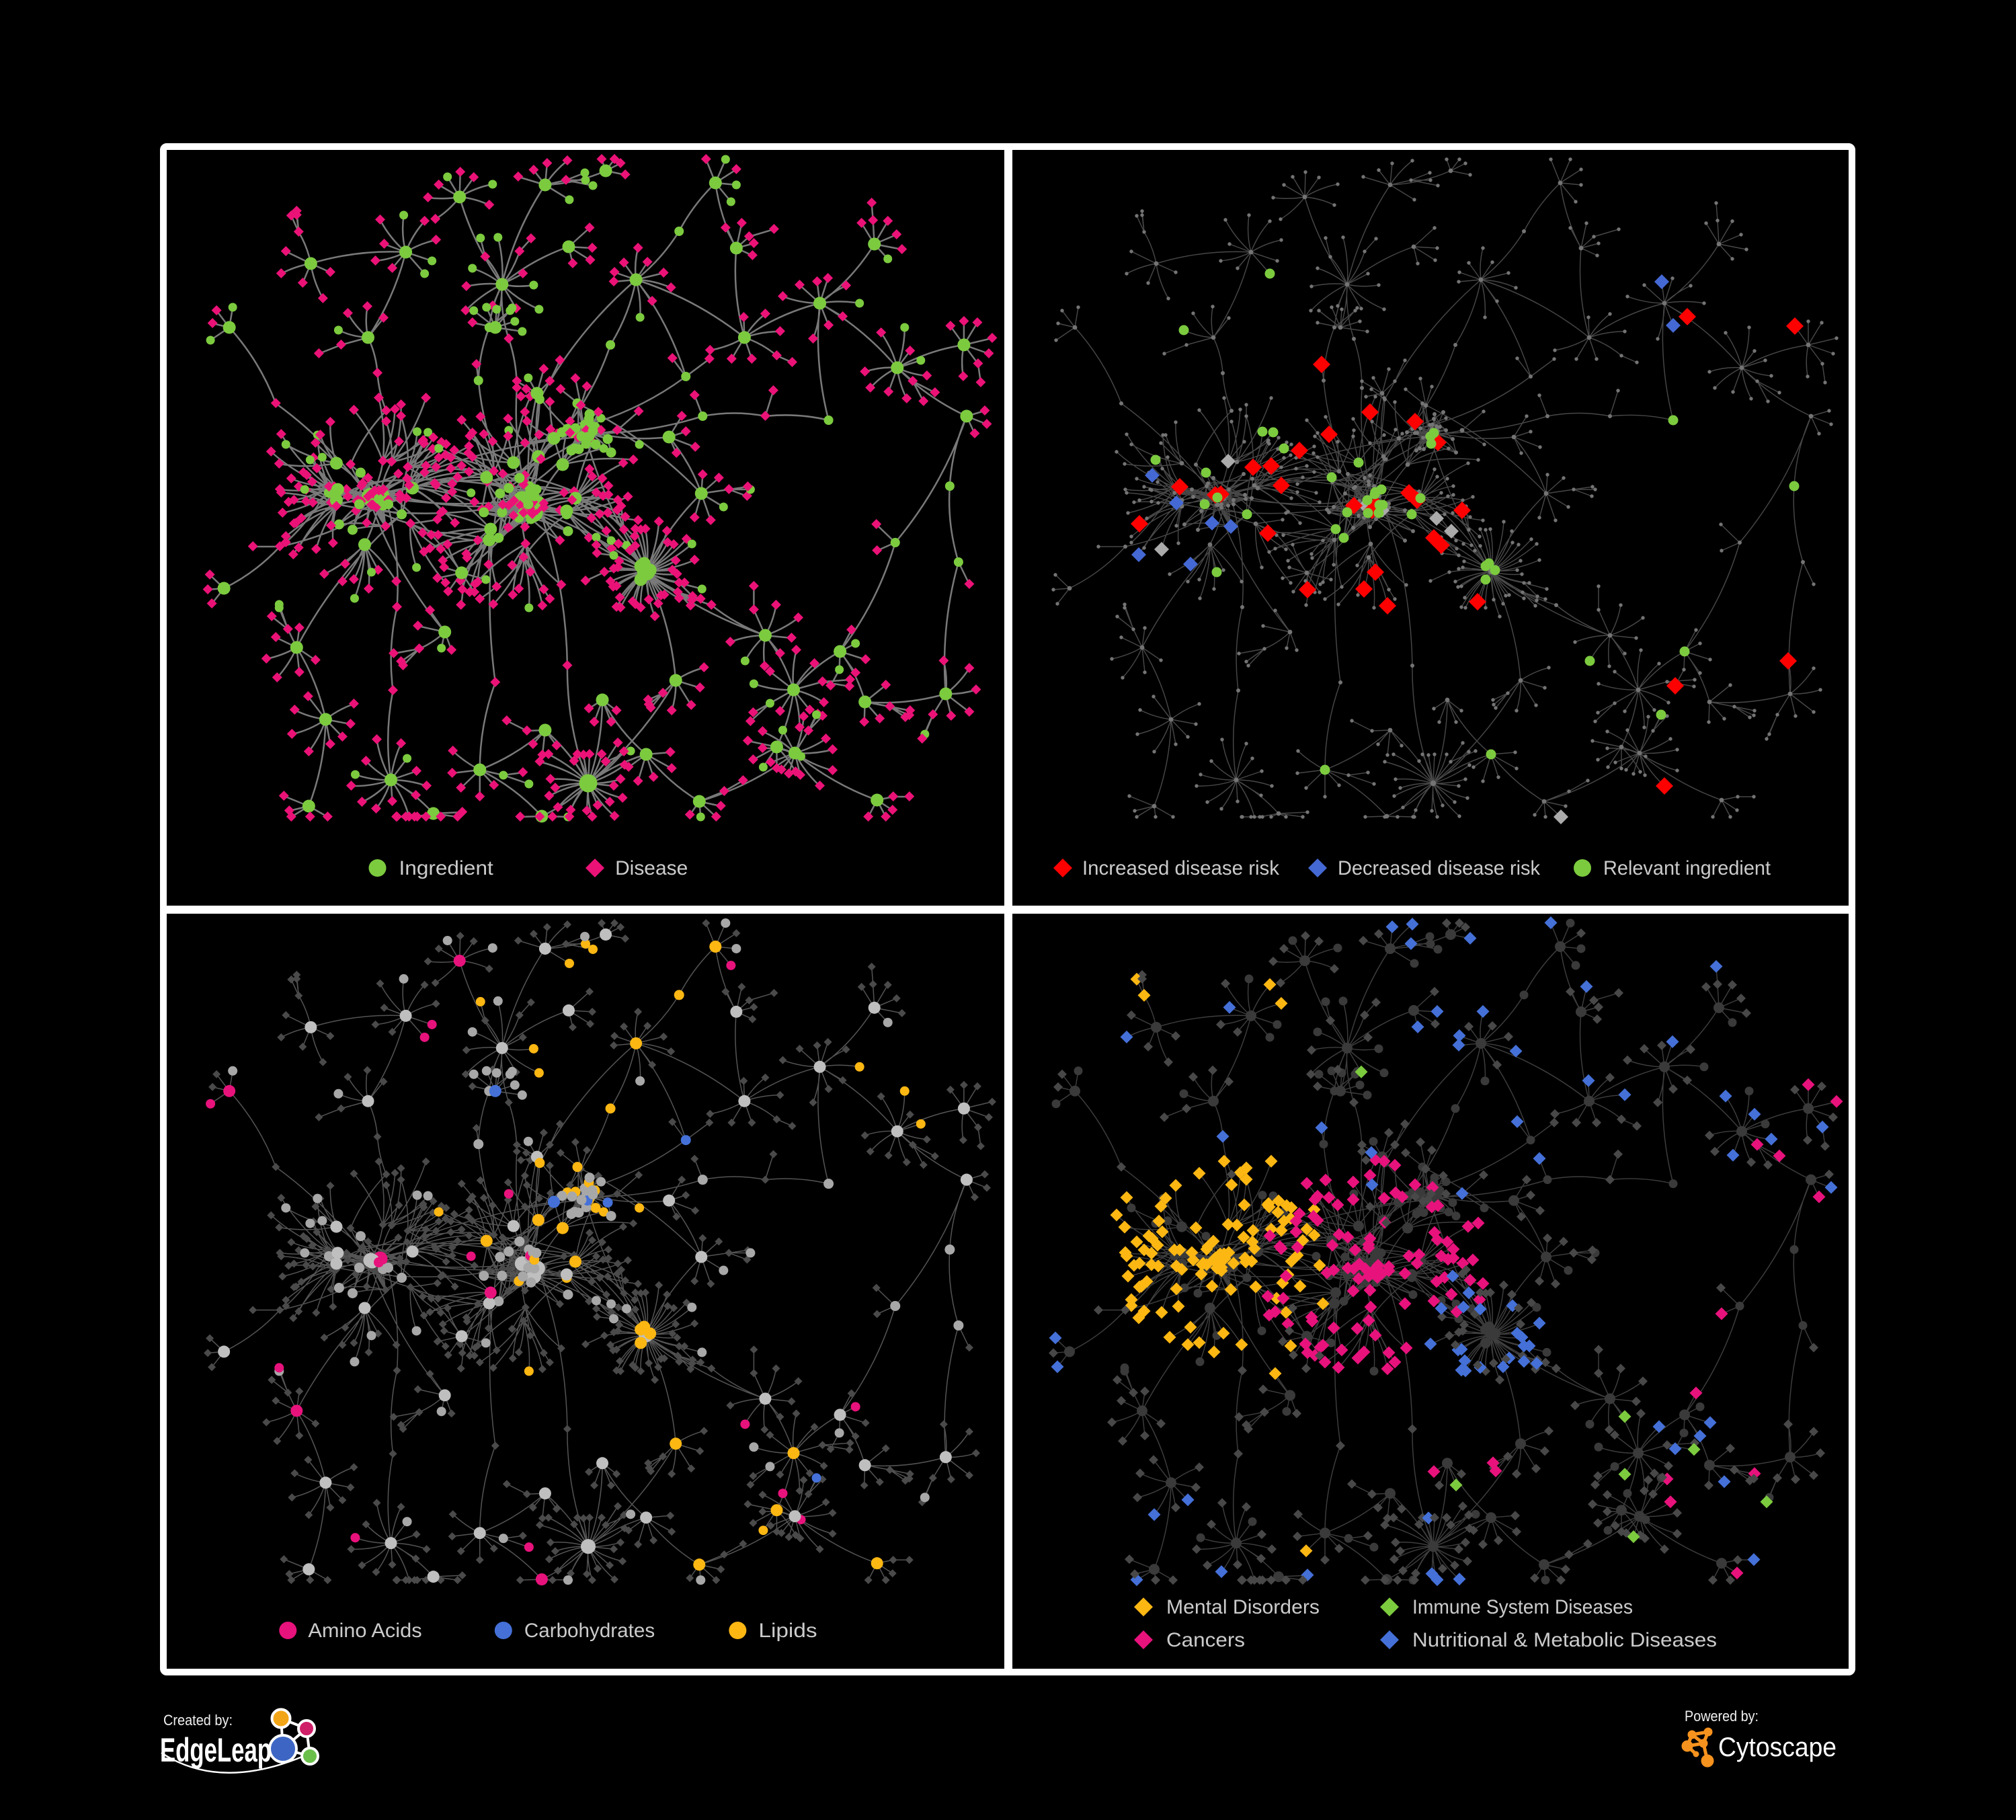 This screenshot has height=1820, width=2016. I want to click on svg-text: Created by:, so click(198, 1720).